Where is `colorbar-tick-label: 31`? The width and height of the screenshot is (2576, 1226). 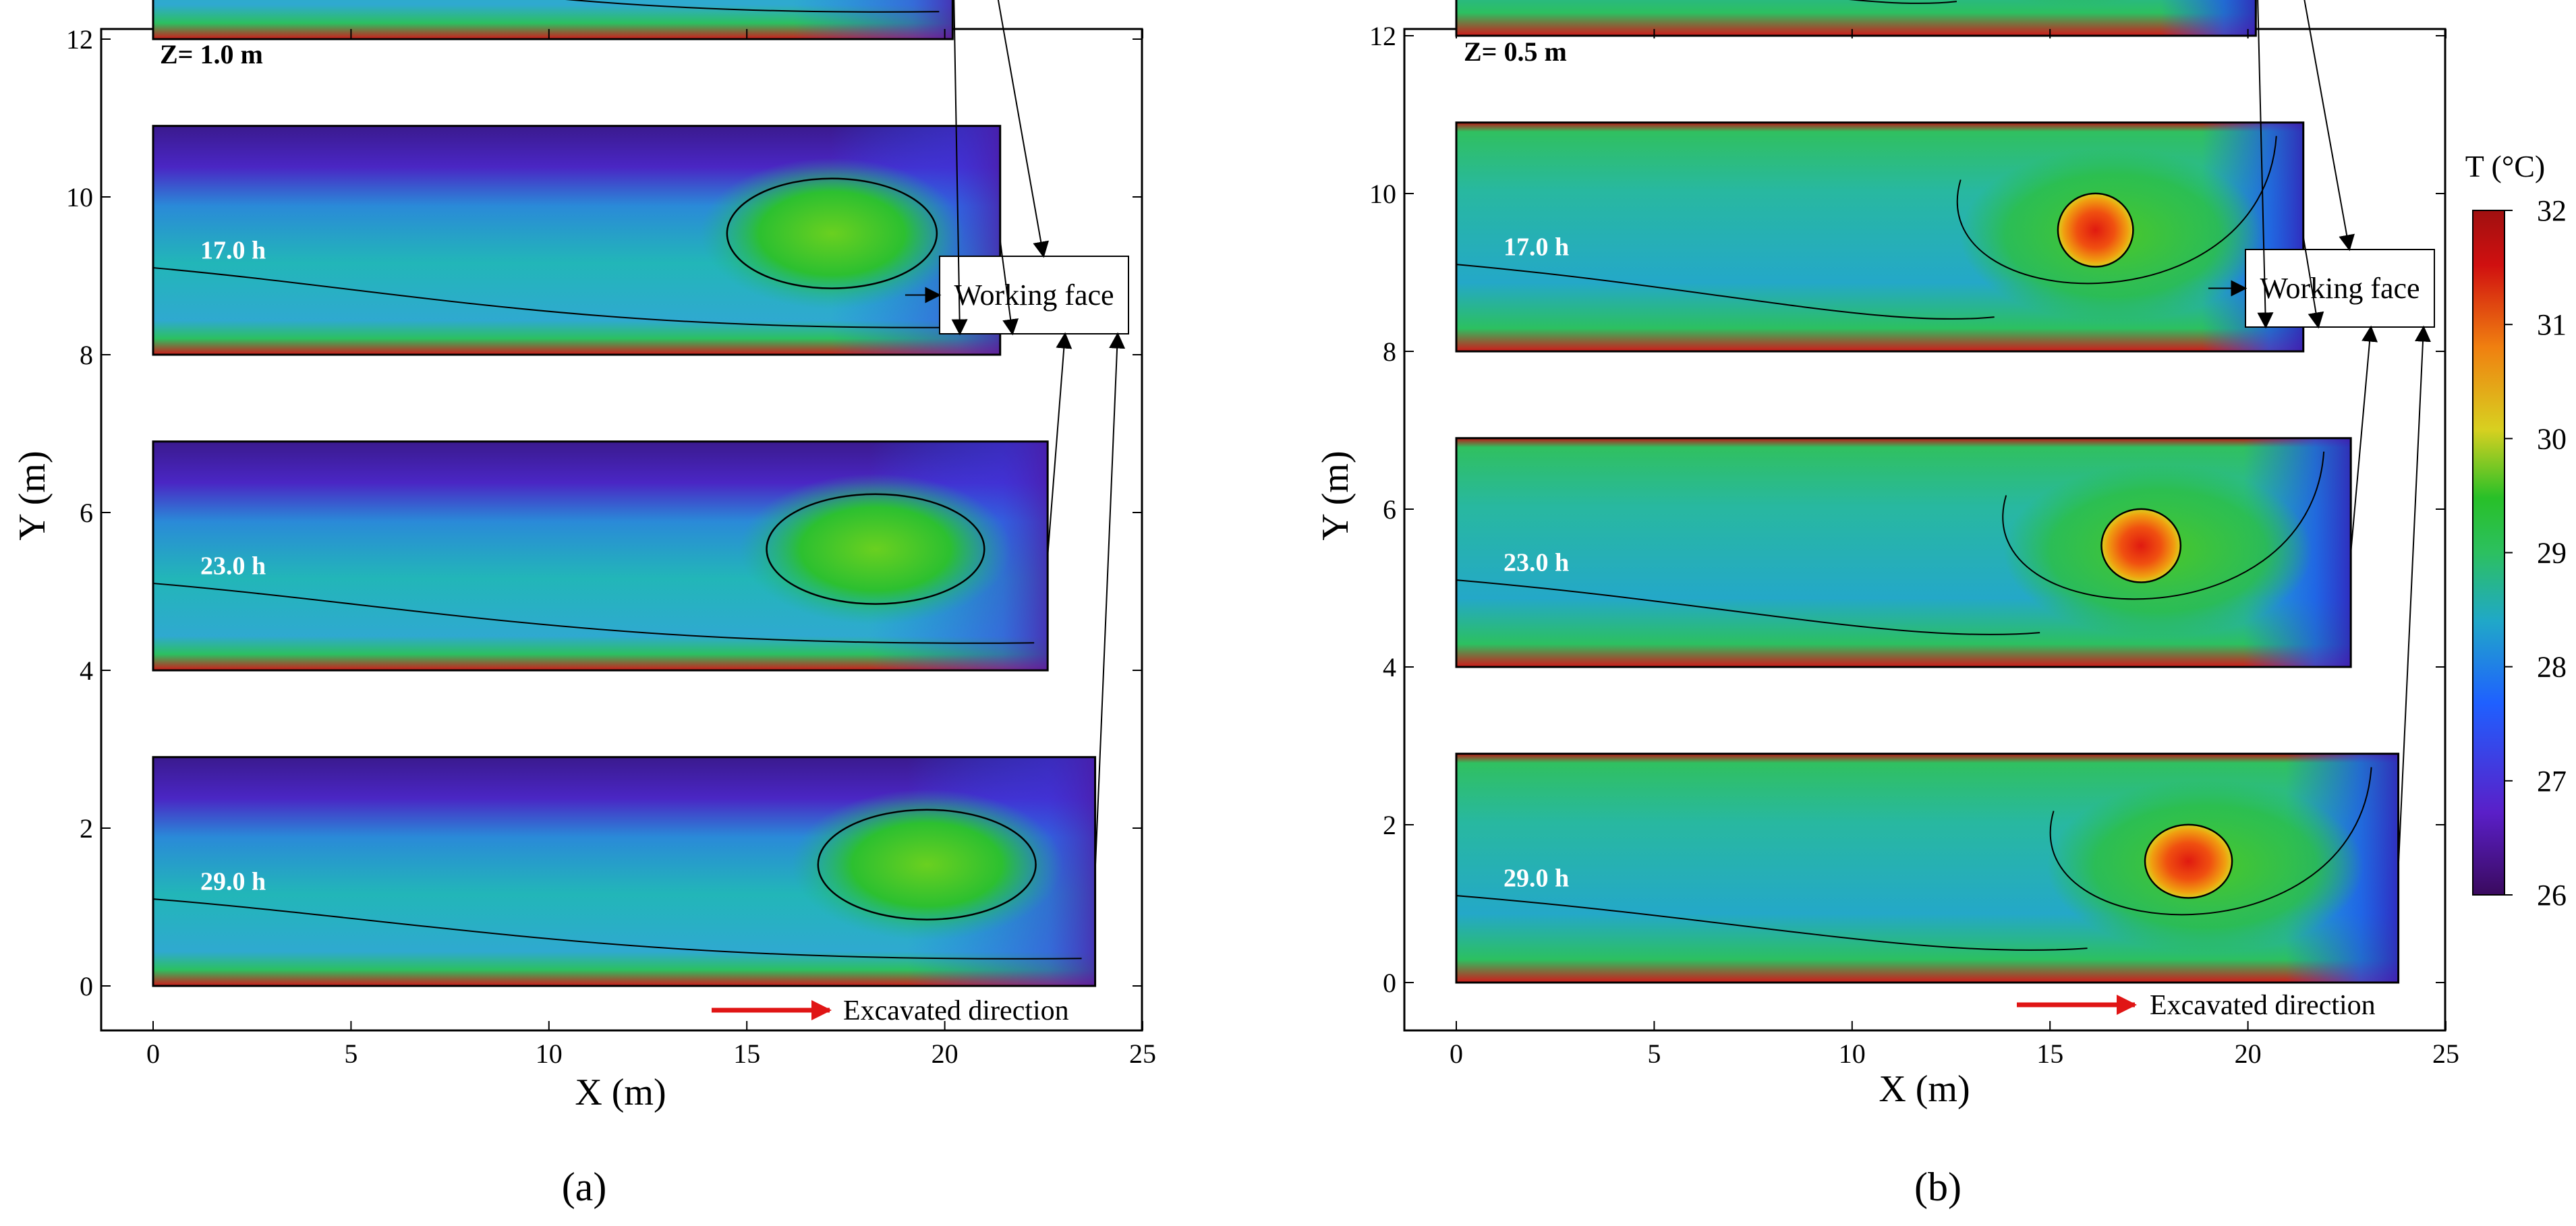 colorbar-tick-label: 31 is located at coordinates (2552, 324).